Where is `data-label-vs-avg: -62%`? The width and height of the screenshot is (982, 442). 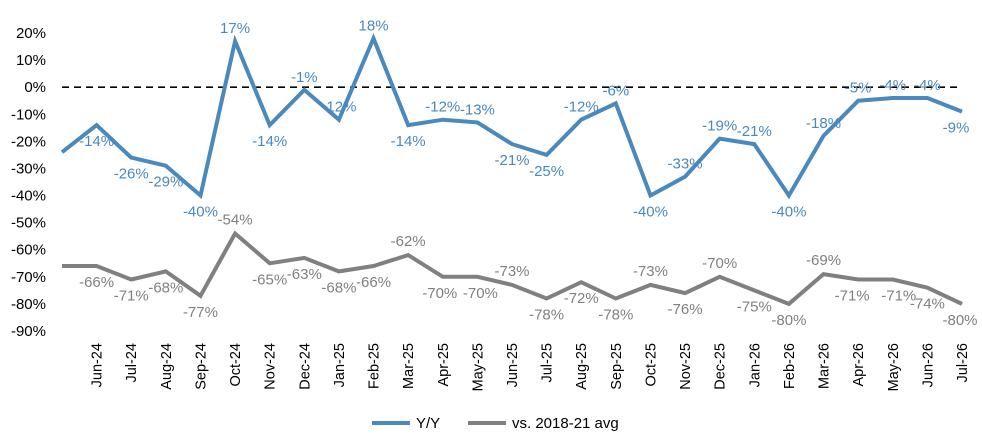
data-label-vs-avg: -62% is located at coordinates (408, 241).